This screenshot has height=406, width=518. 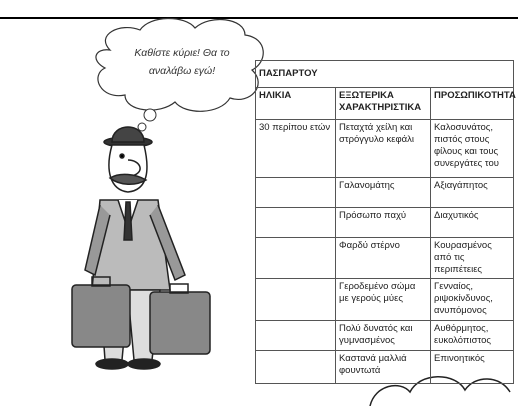 I want to click on table-row: Πρόσωπο παχύ Διαχυτικός, so click(x=384, y=222).